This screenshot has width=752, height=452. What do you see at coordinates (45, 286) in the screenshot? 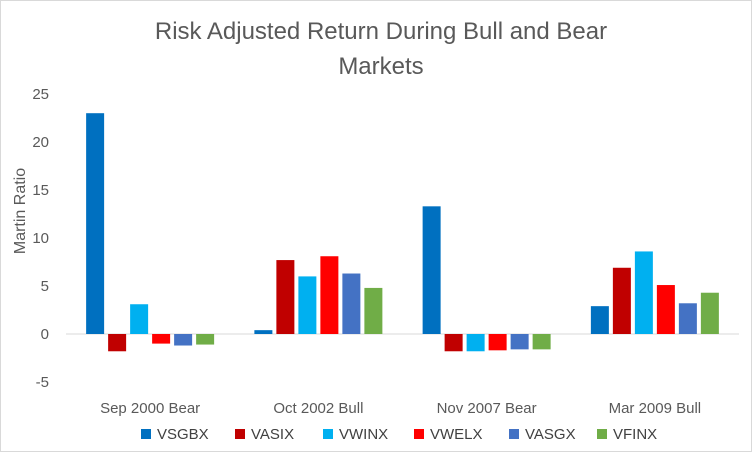
I see `y-tick-label: 5` at bounding box center [45, 286].